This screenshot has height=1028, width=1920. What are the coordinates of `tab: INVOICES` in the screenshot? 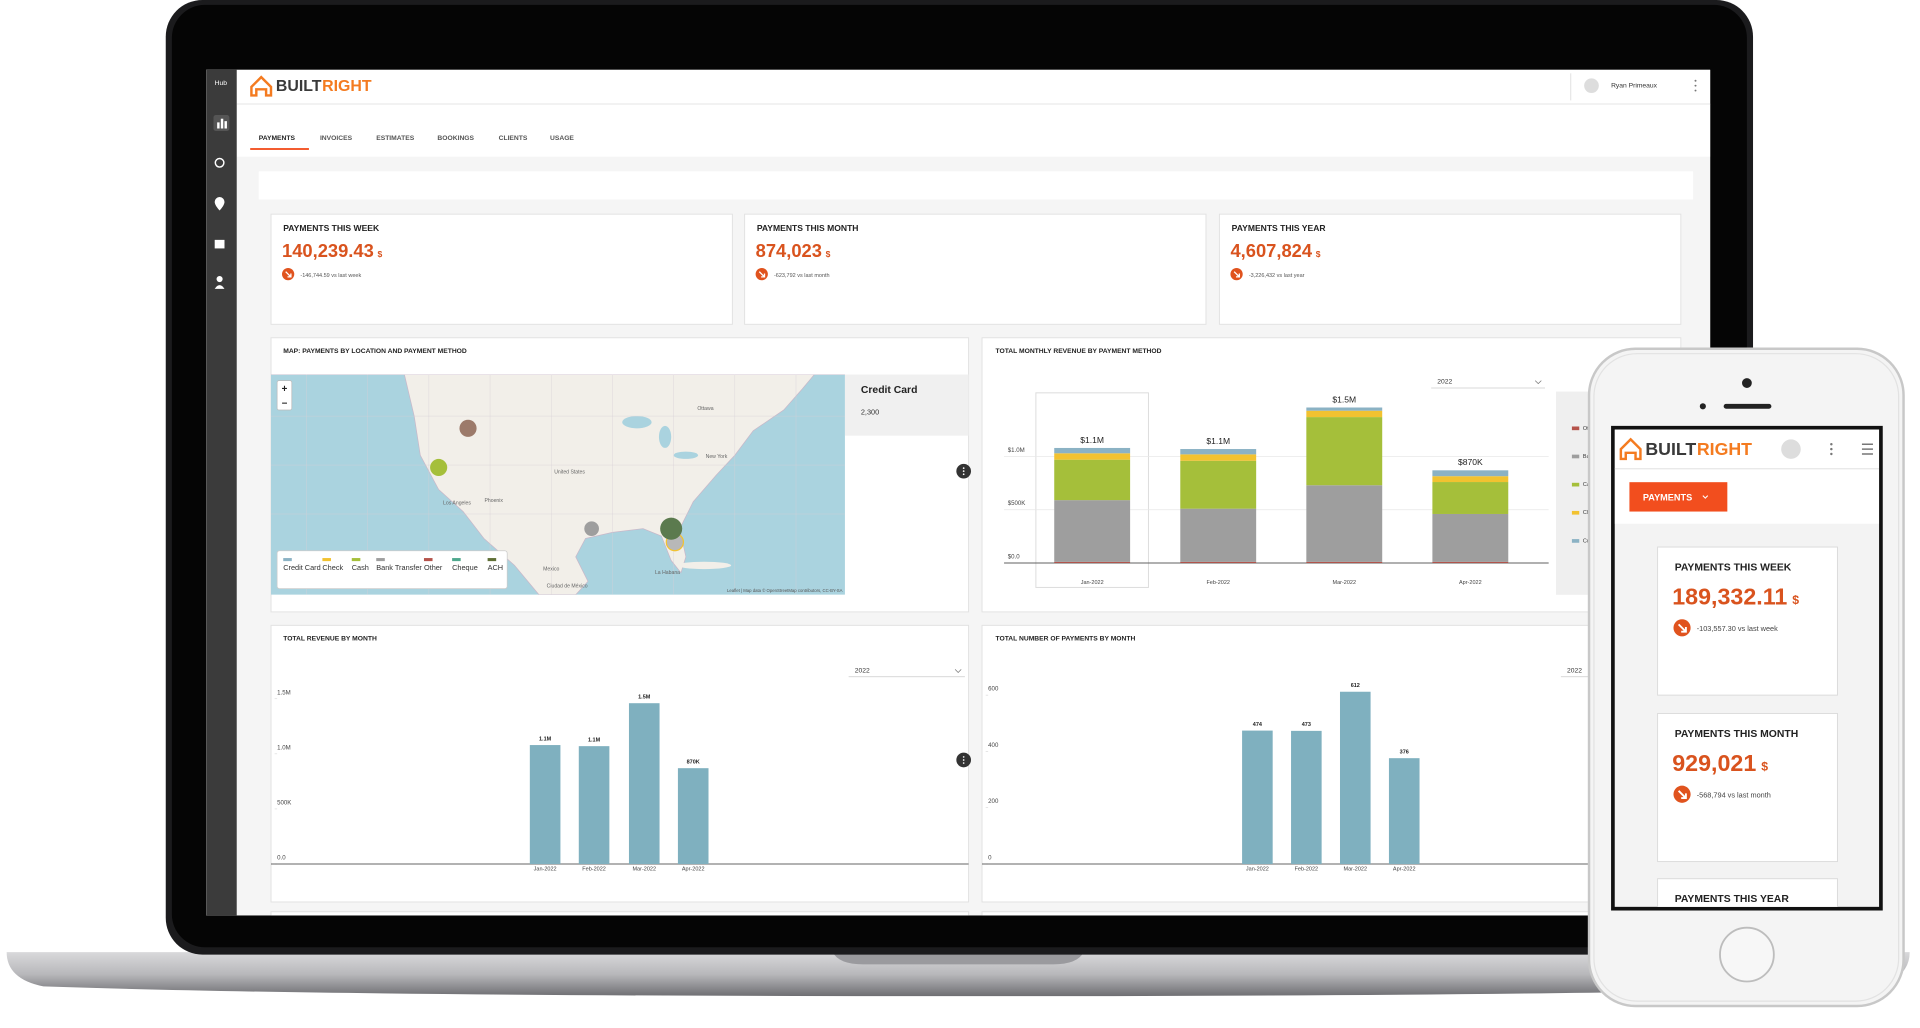 It's located at (336, 138).